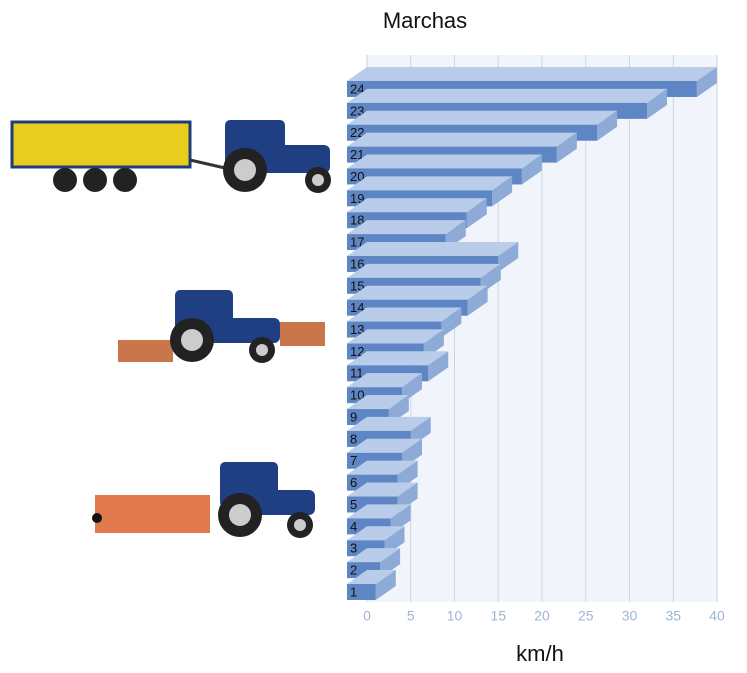  What do you see at coordinates (540, 653) in the screenshot?
I see `x-axis-label: km/h` at bounding box center [540, 653].